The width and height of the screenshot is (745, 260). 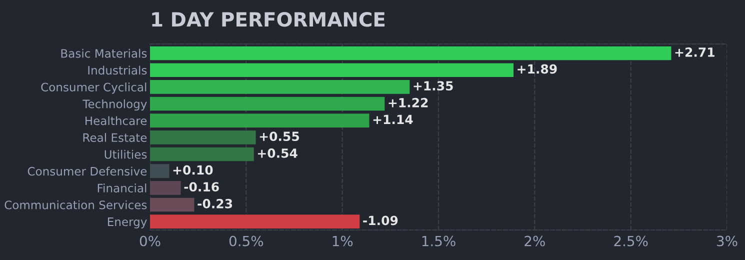 What do you see at coordinates (342, 241) in the screenshot?
I see `x-tick-label: 1%` at bounding box center [342, 241].